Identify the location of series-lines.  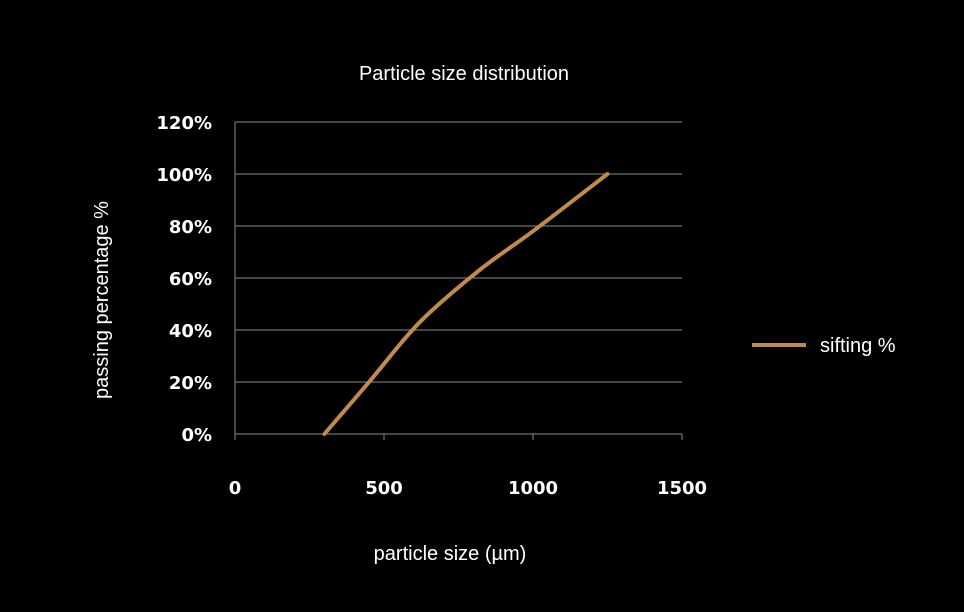
(466, 304).